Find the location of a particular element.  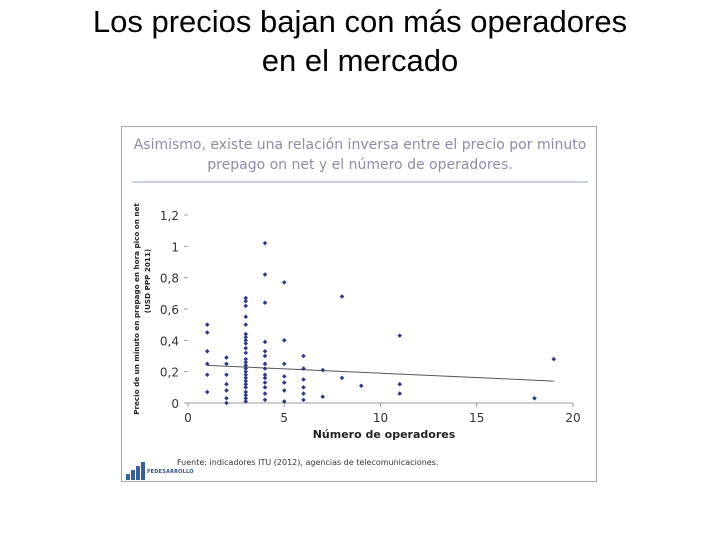

y-axis-title-line-2: (USD PPP 2011) is located at coordinates (147, 281).